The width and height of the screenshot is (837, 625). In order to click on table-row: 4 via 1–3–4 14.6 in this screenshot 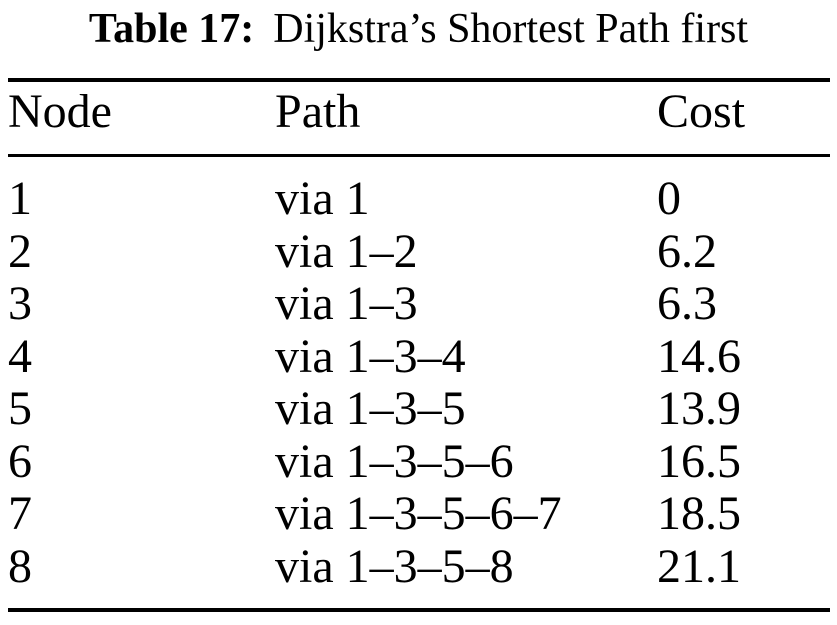, I will do `click(419, 356)`.